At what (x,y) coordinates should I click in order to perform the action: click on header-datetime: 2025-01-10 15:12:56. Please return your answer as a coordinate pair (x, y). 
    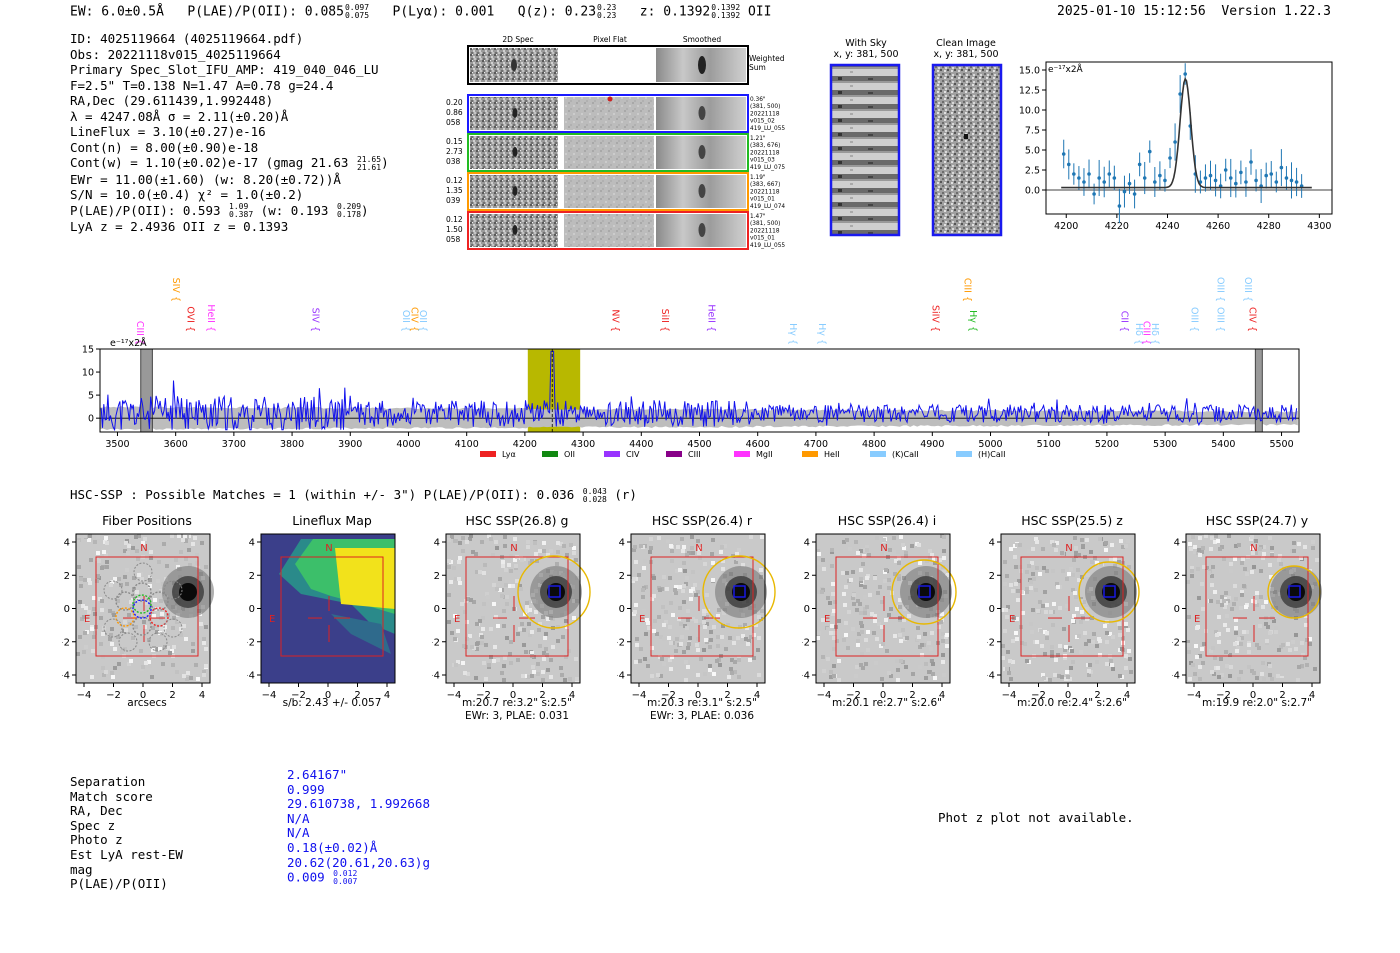
    Looking at the image, I should click on (1131, 11).